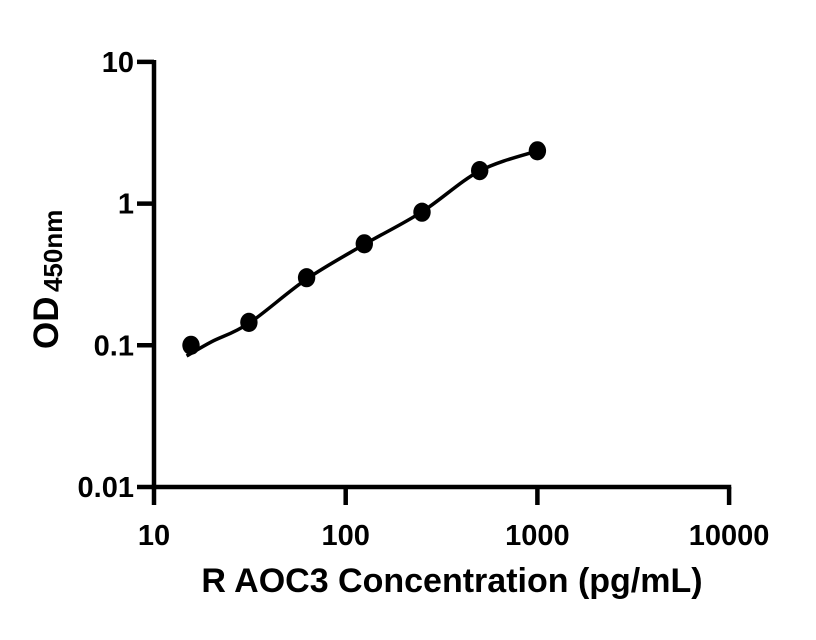 The height and width of the screenshot is (640, 816). I want to click on x-tick-label: 100, so click(346, 536).